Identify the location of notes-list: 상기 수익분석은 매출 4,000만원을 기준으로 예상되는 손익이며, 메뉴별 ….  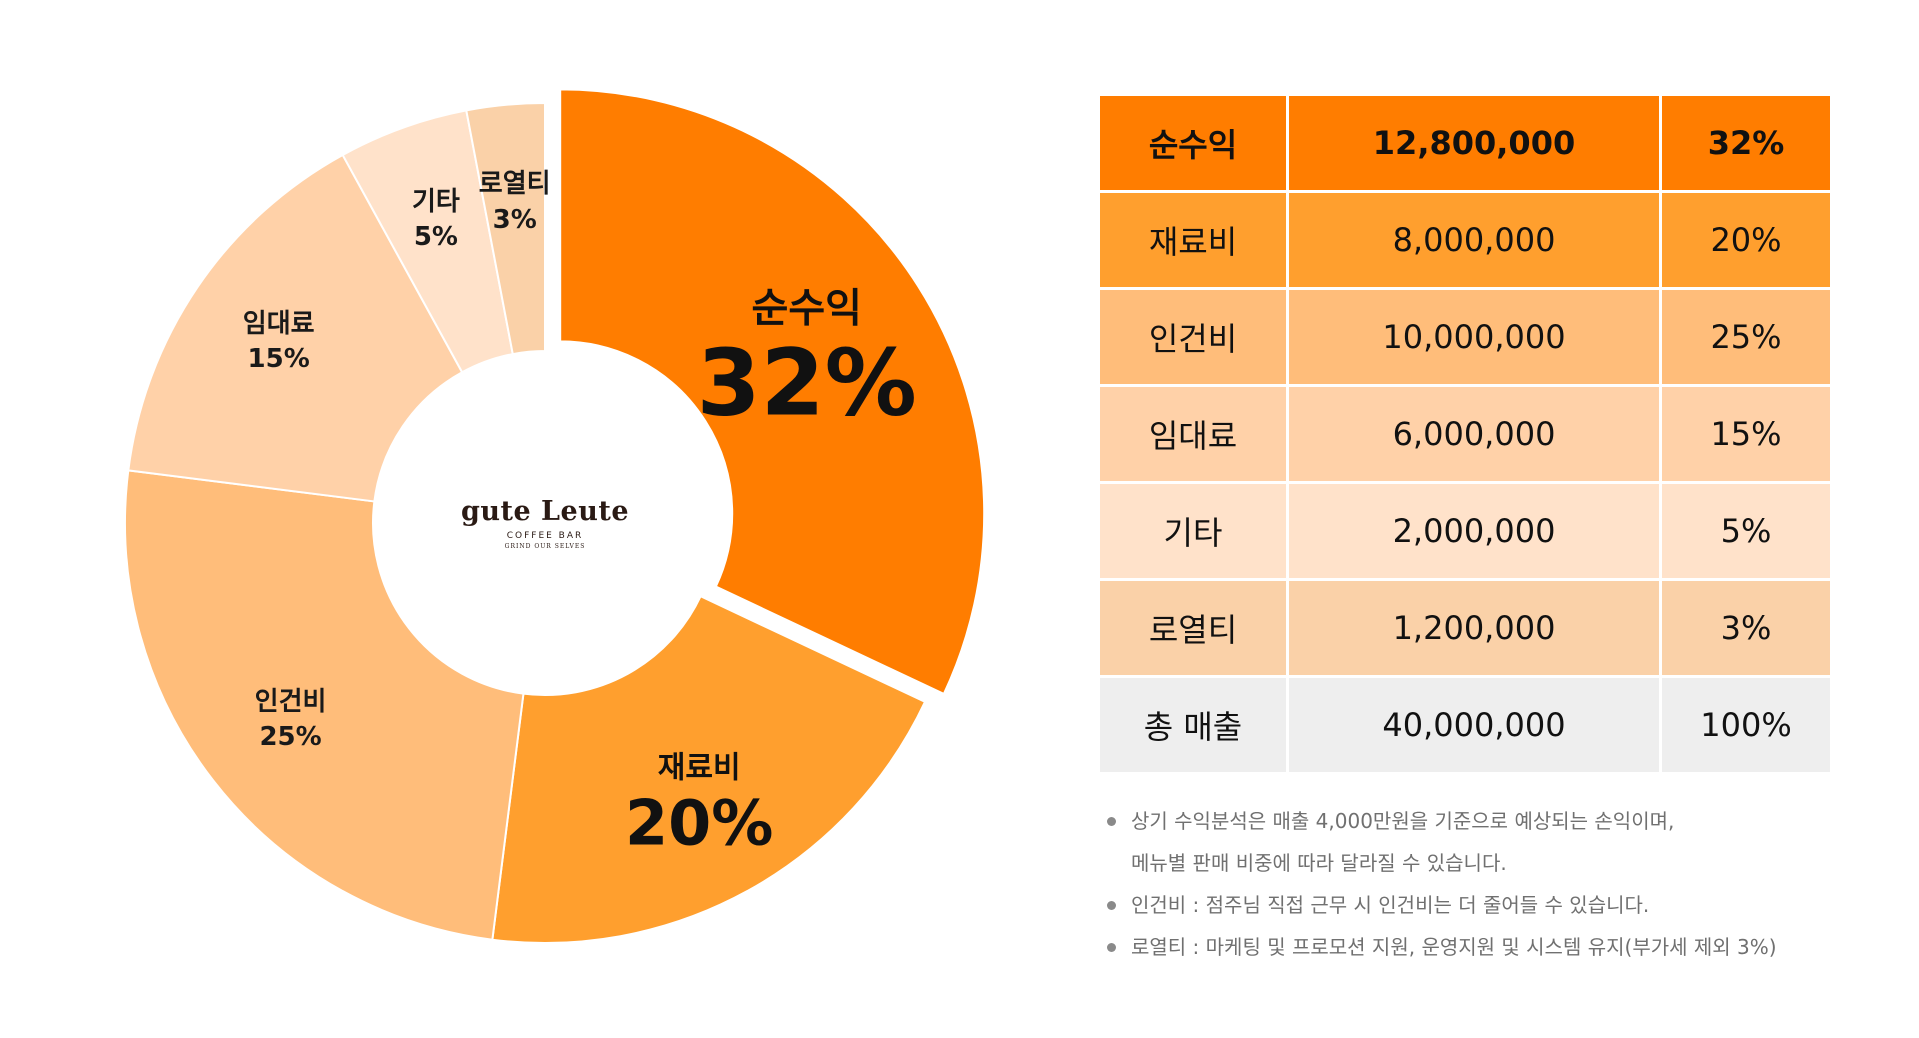
(1440, 884).